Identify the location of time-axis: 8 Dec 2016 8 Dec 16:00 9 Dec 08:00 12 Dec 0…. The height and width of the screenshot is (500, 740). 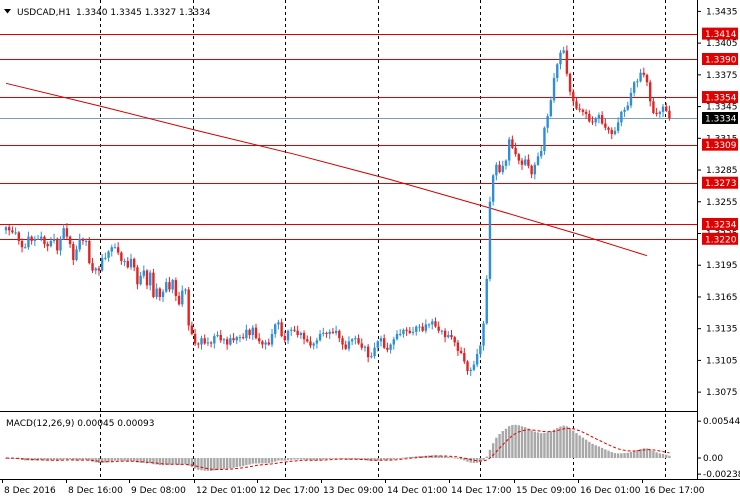
(353, 487).